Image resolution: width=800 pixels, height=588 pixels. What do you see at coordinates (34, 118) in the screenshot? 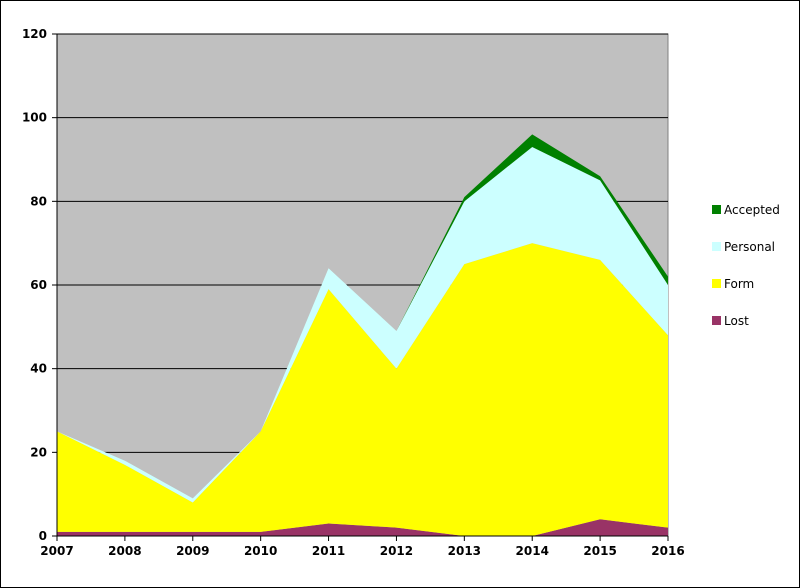
I see `y-tick-label: 100` at bounding box center [34, 118].